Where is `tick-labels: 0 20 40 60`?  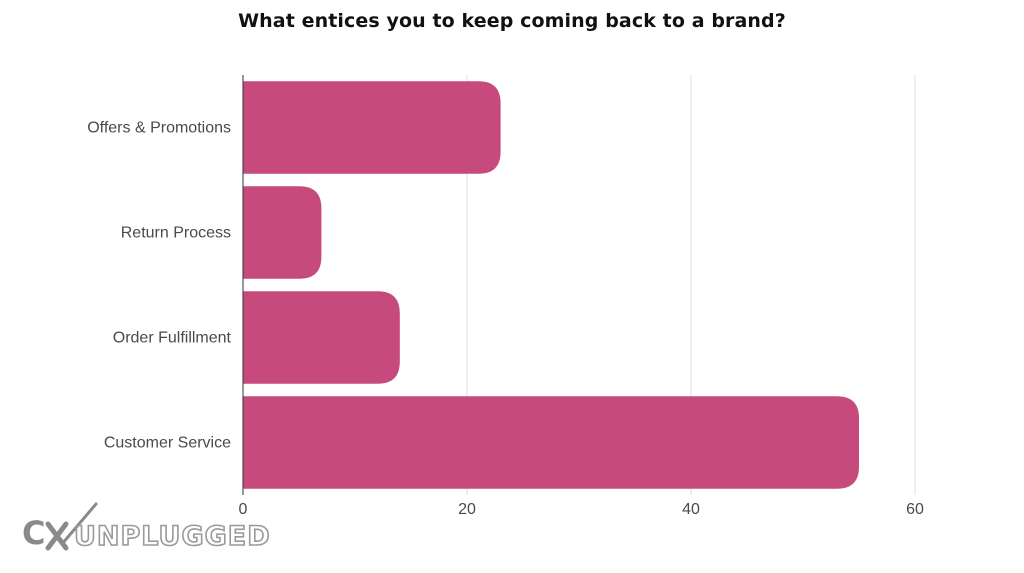
tick-labels: 0 20 40 60 is located at coordinates (581, 509).